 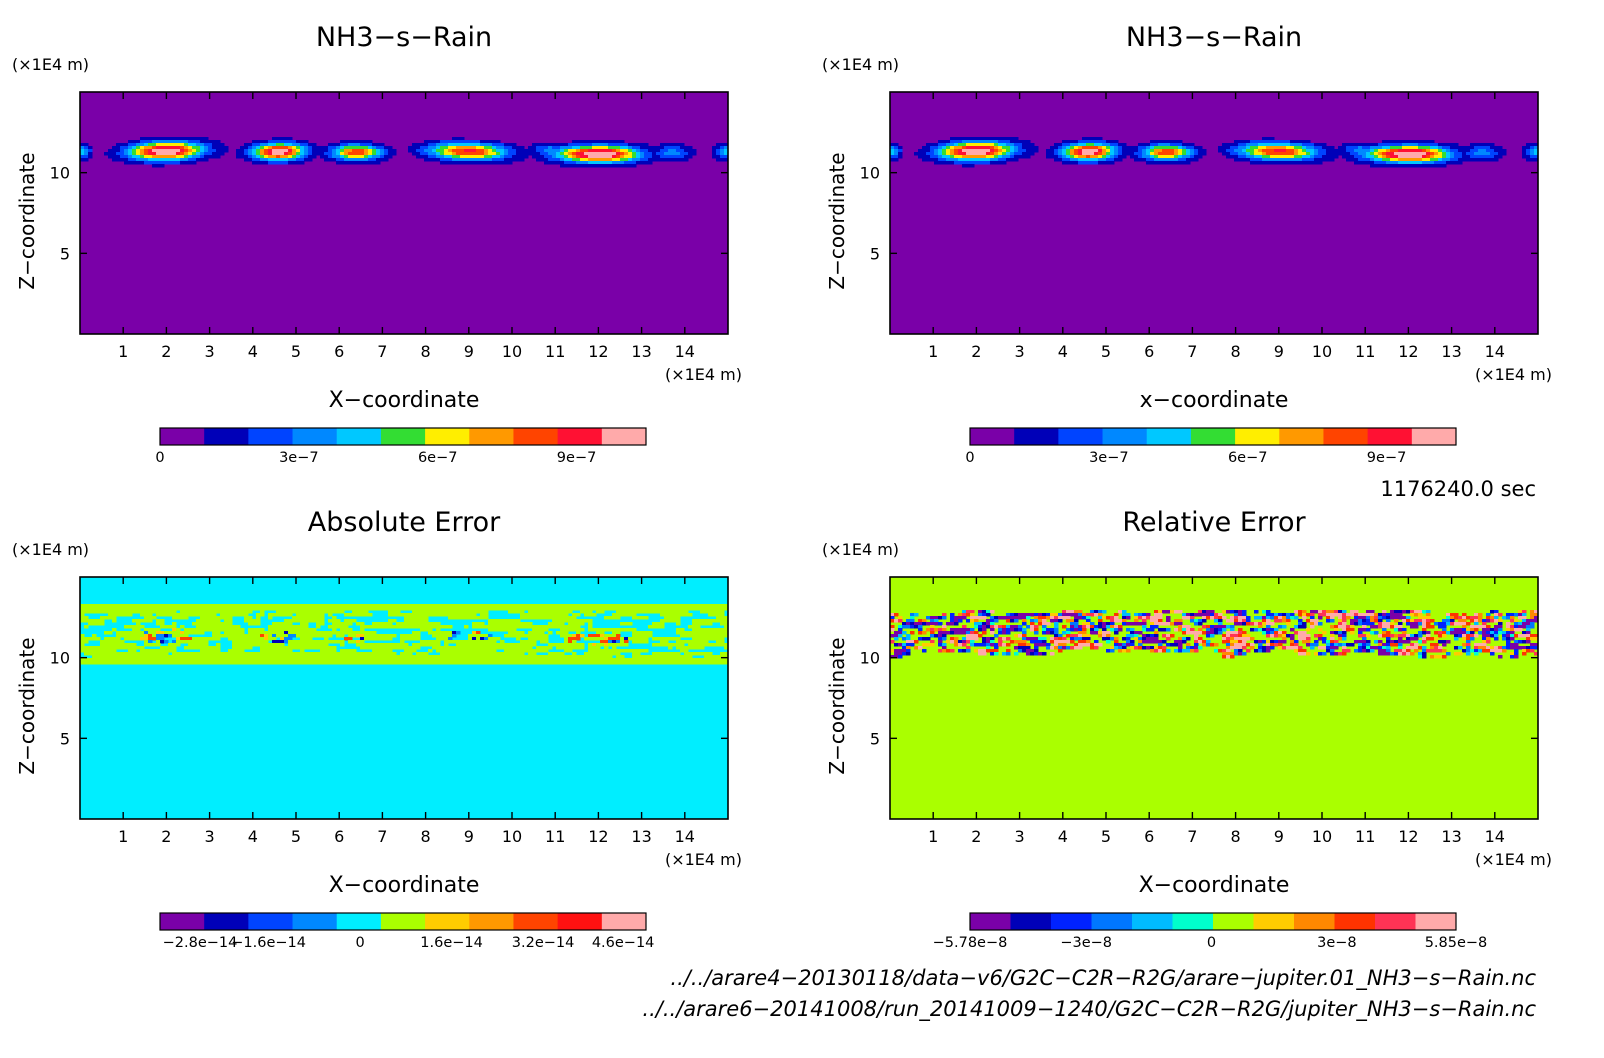 I want to click on y-tick-label: 5, so click(x=65, y=738).